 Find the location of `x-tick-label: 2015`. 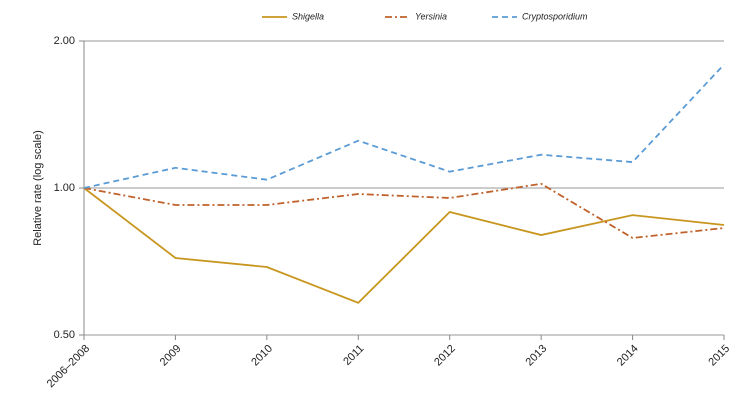

x-tick-label: 2015 is located at coordinates (719, 356).